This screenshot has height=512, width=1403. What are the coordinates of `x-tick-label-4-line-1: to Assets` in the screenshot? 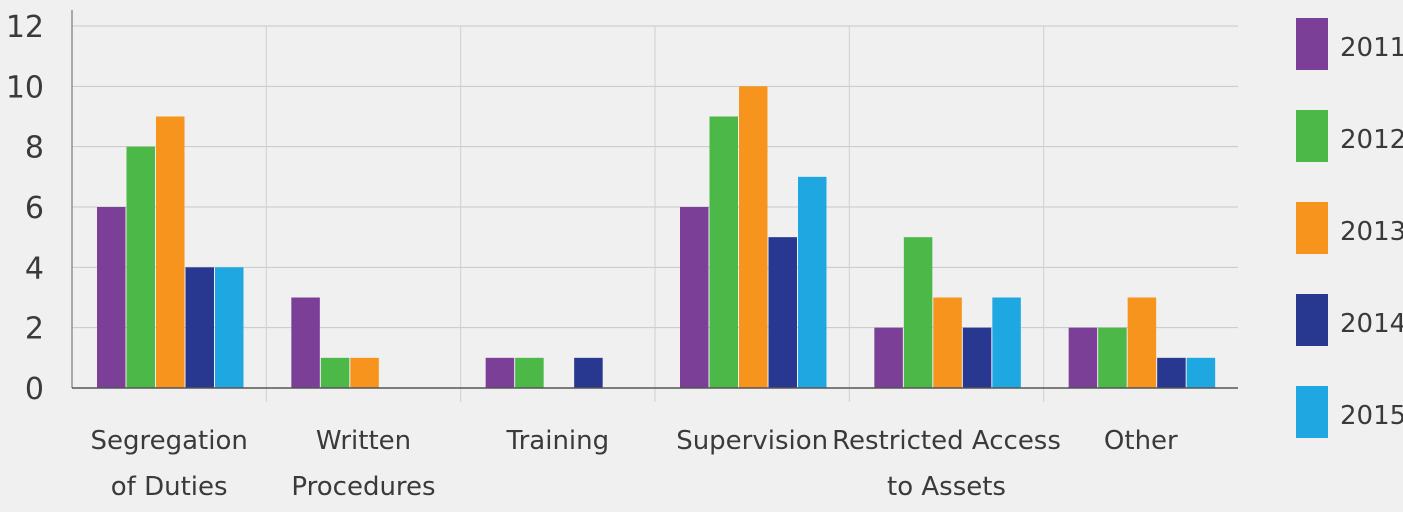 It's located at (946, 487).